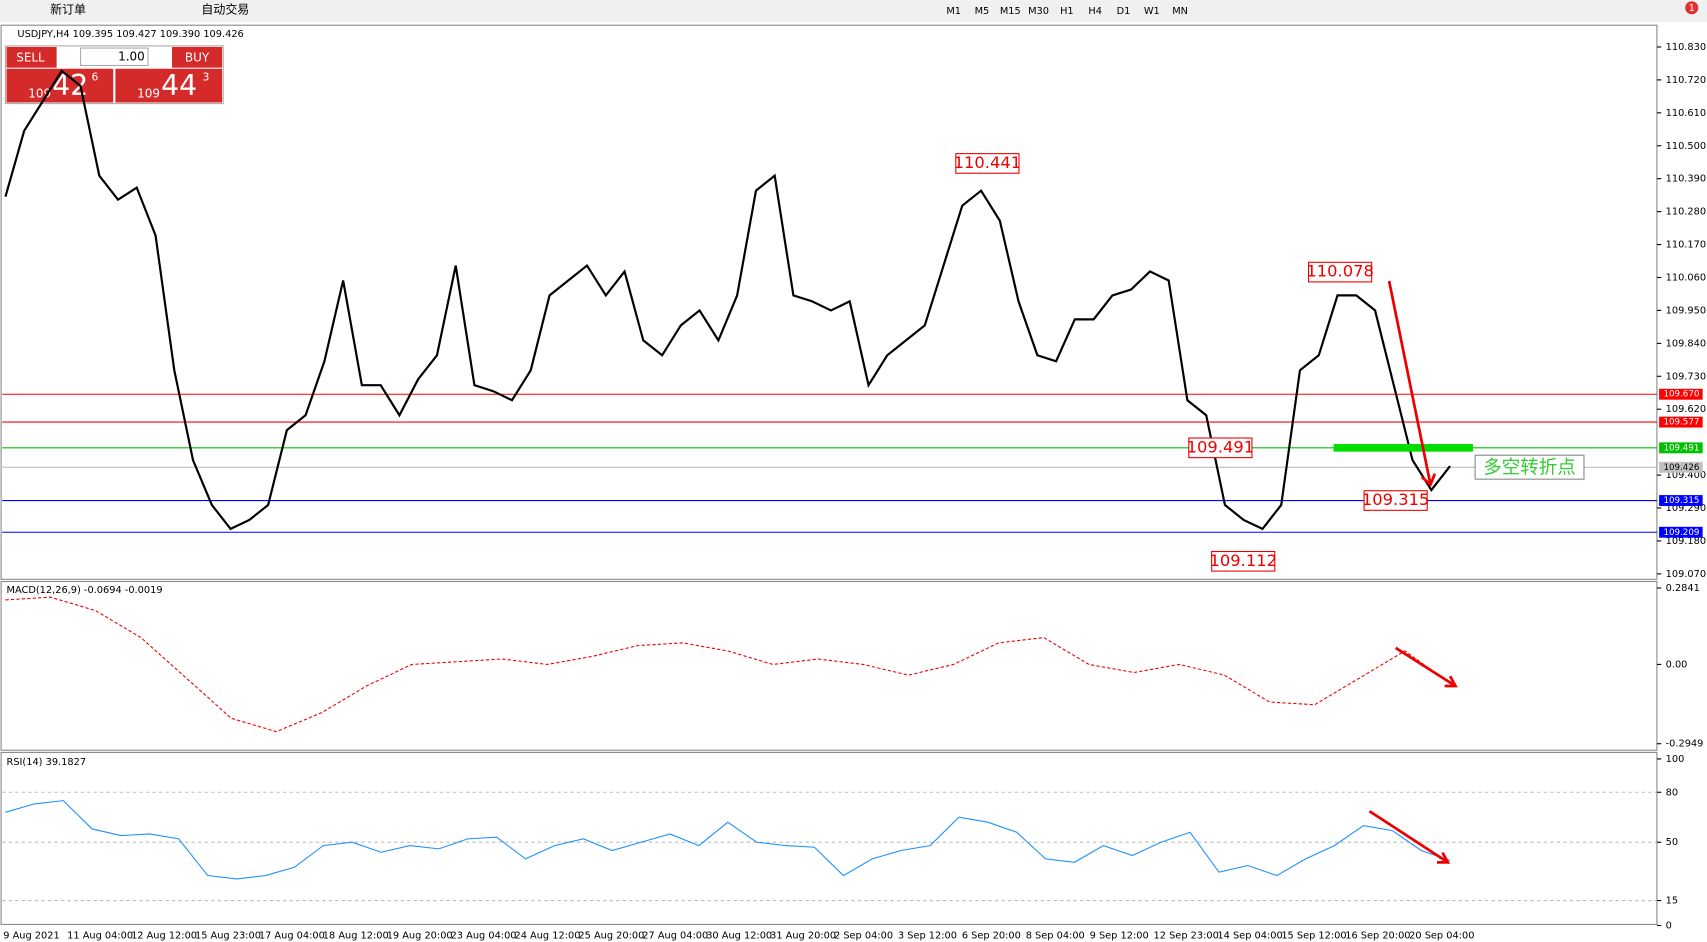  I want to click on level-tag-label: 109.491, so click(1681, 448).